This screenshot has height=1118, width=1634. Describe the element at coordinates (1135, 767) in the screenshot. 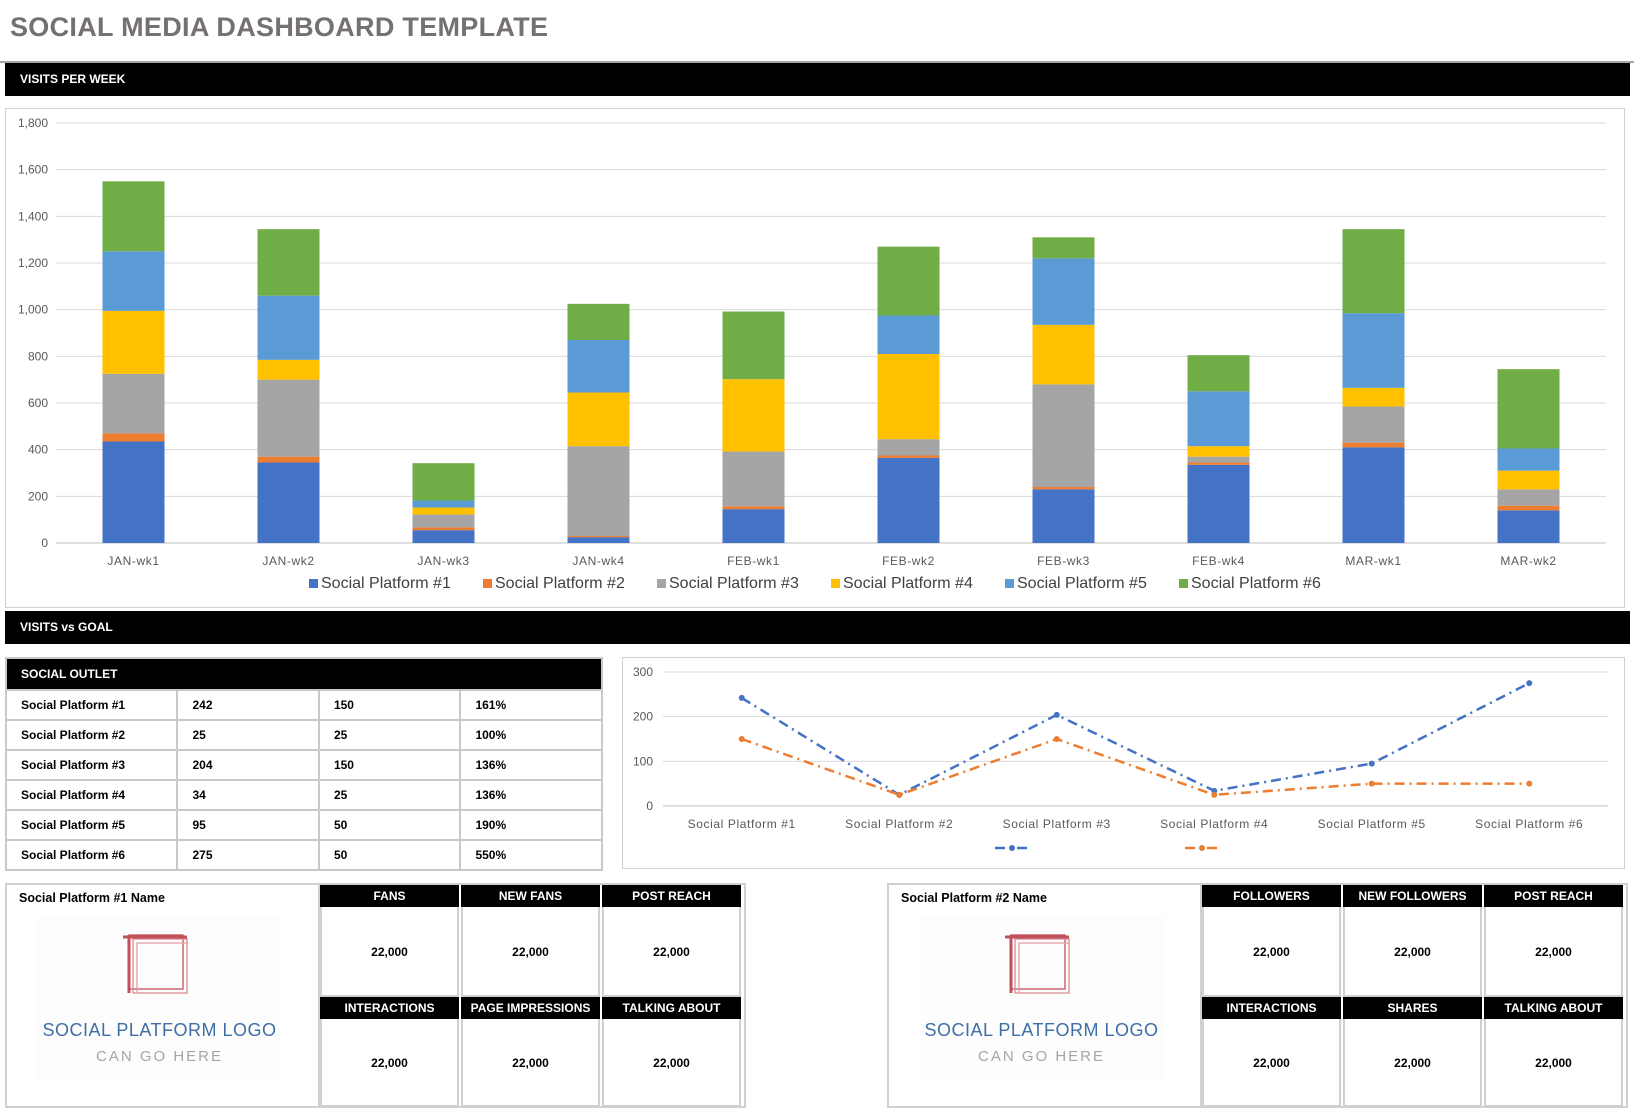

I see `series-line` at that location.